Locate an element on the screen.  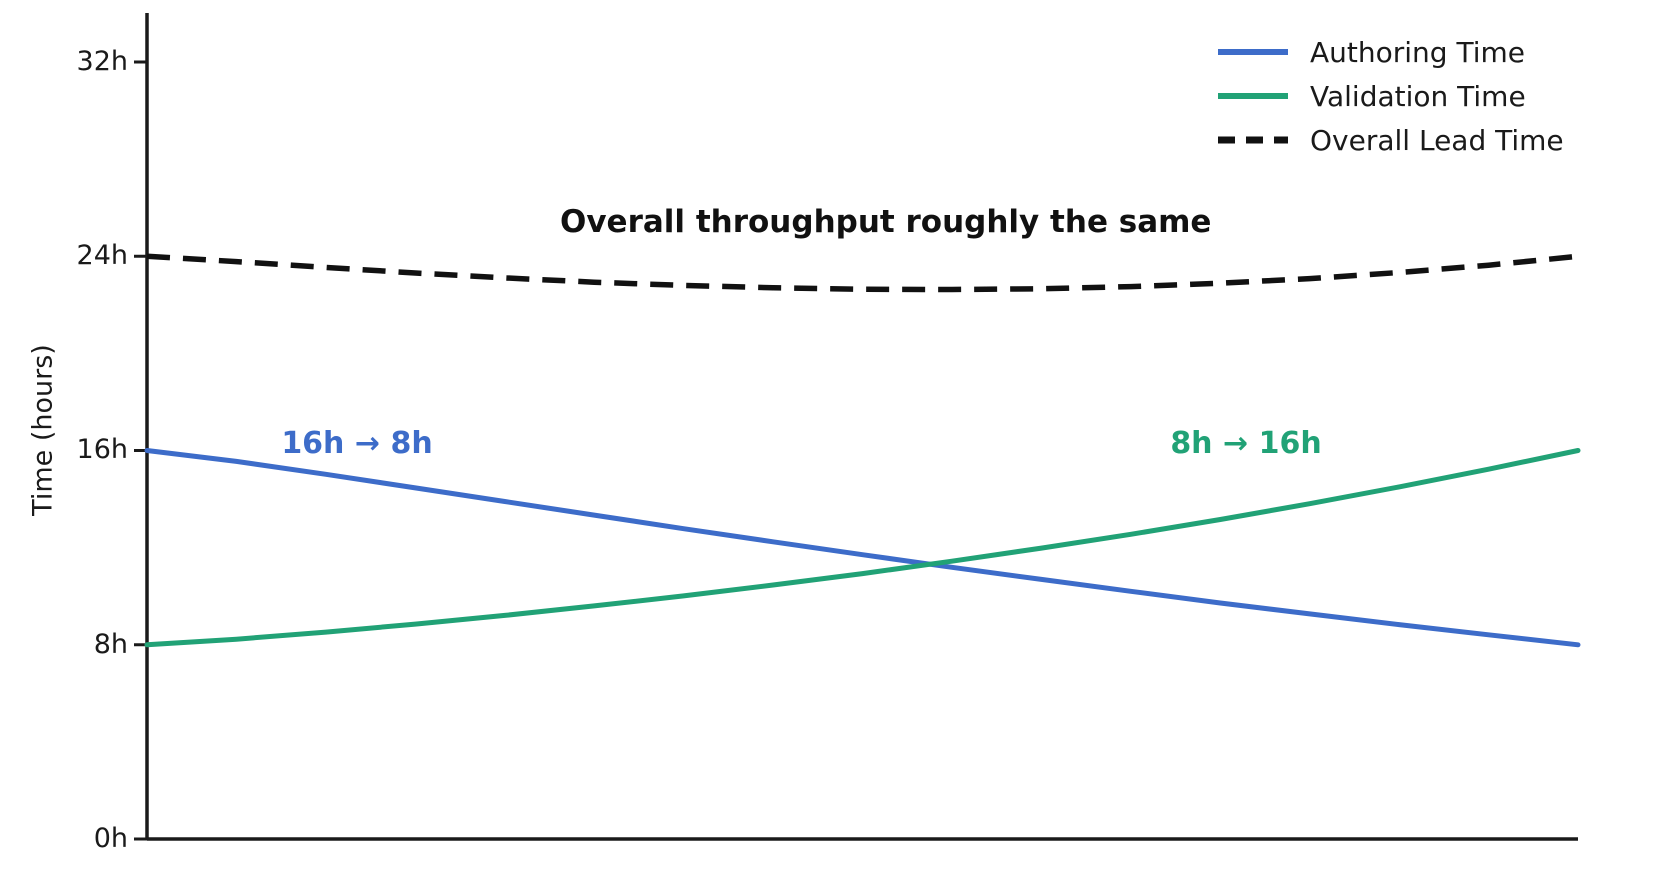
y-tick-label-16h: 16h is located at coordinates (102, 449).